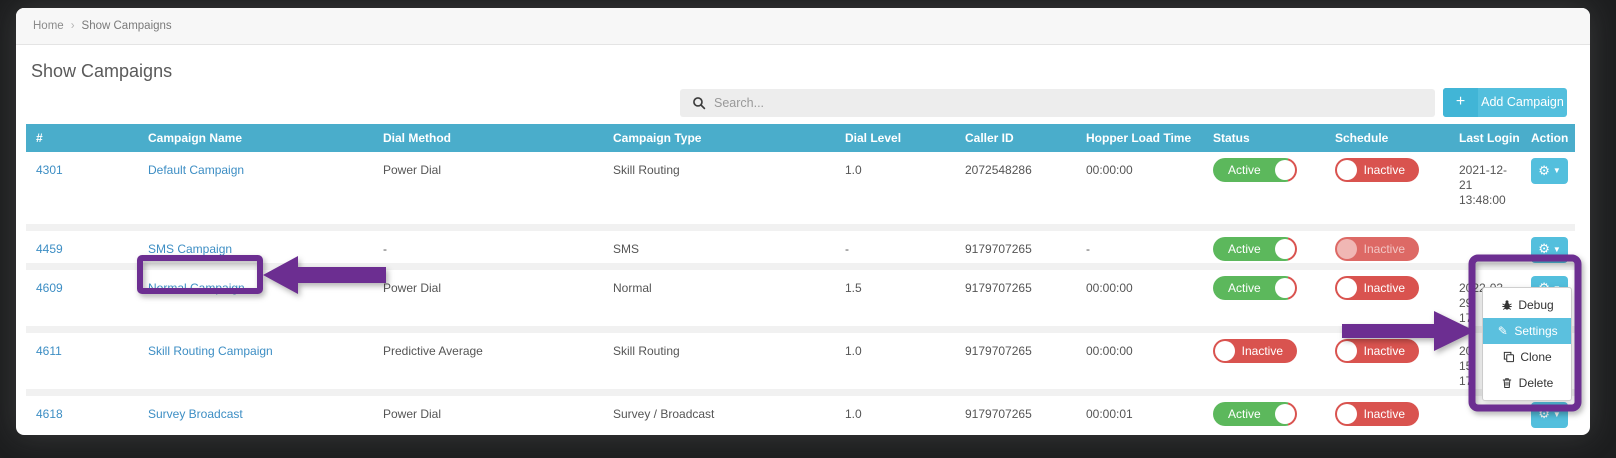 Image resolution: width=1616 pixels, height=458 pixels. I want to click on campaign-name-link: Survey Broadcast, so click(195, 413).